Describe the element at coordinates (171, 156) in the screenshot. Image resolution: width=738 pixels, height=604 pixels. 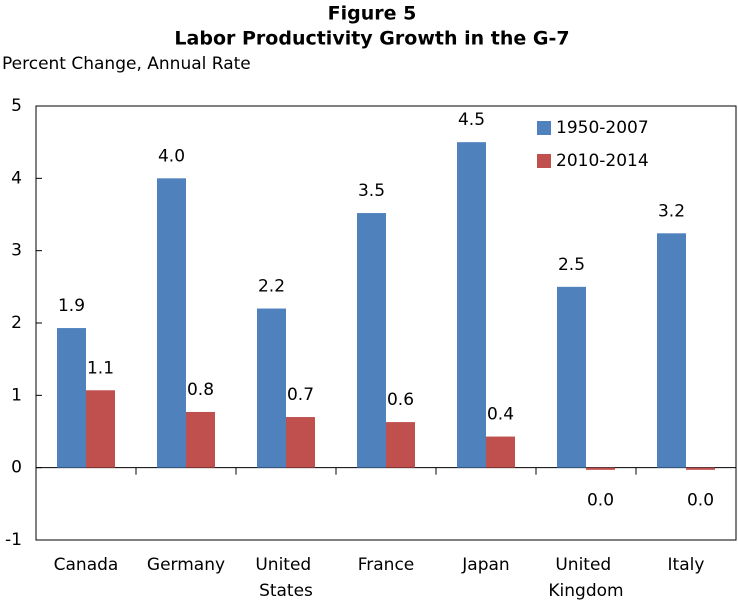
I see `value-label: 4.0` at that location.